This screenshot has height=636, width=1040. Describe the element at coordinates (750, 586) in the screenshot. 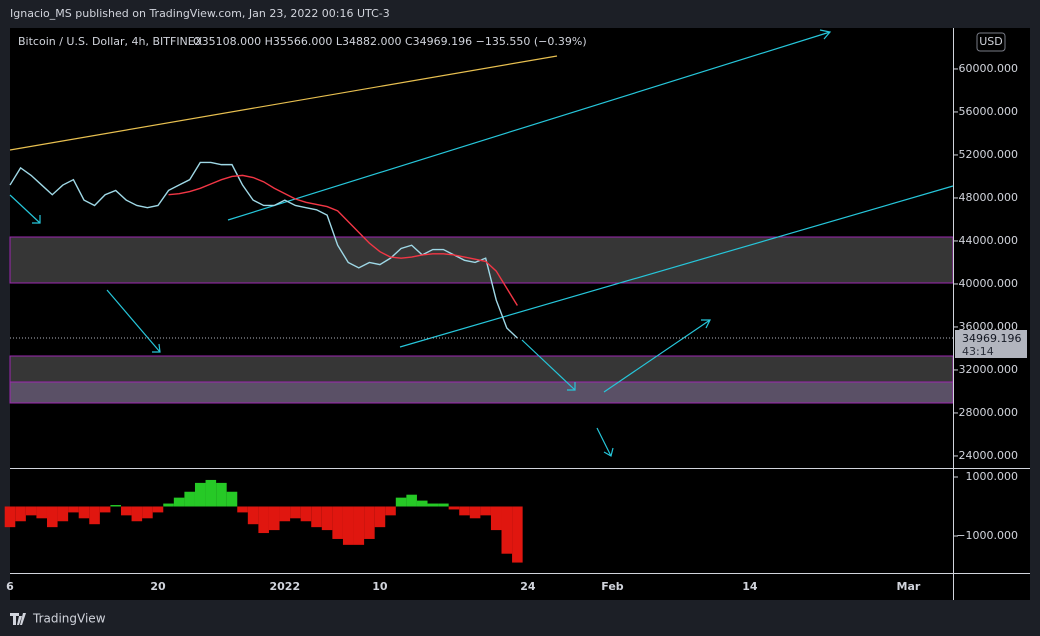

I see `x-tick-label: 14` at that location.